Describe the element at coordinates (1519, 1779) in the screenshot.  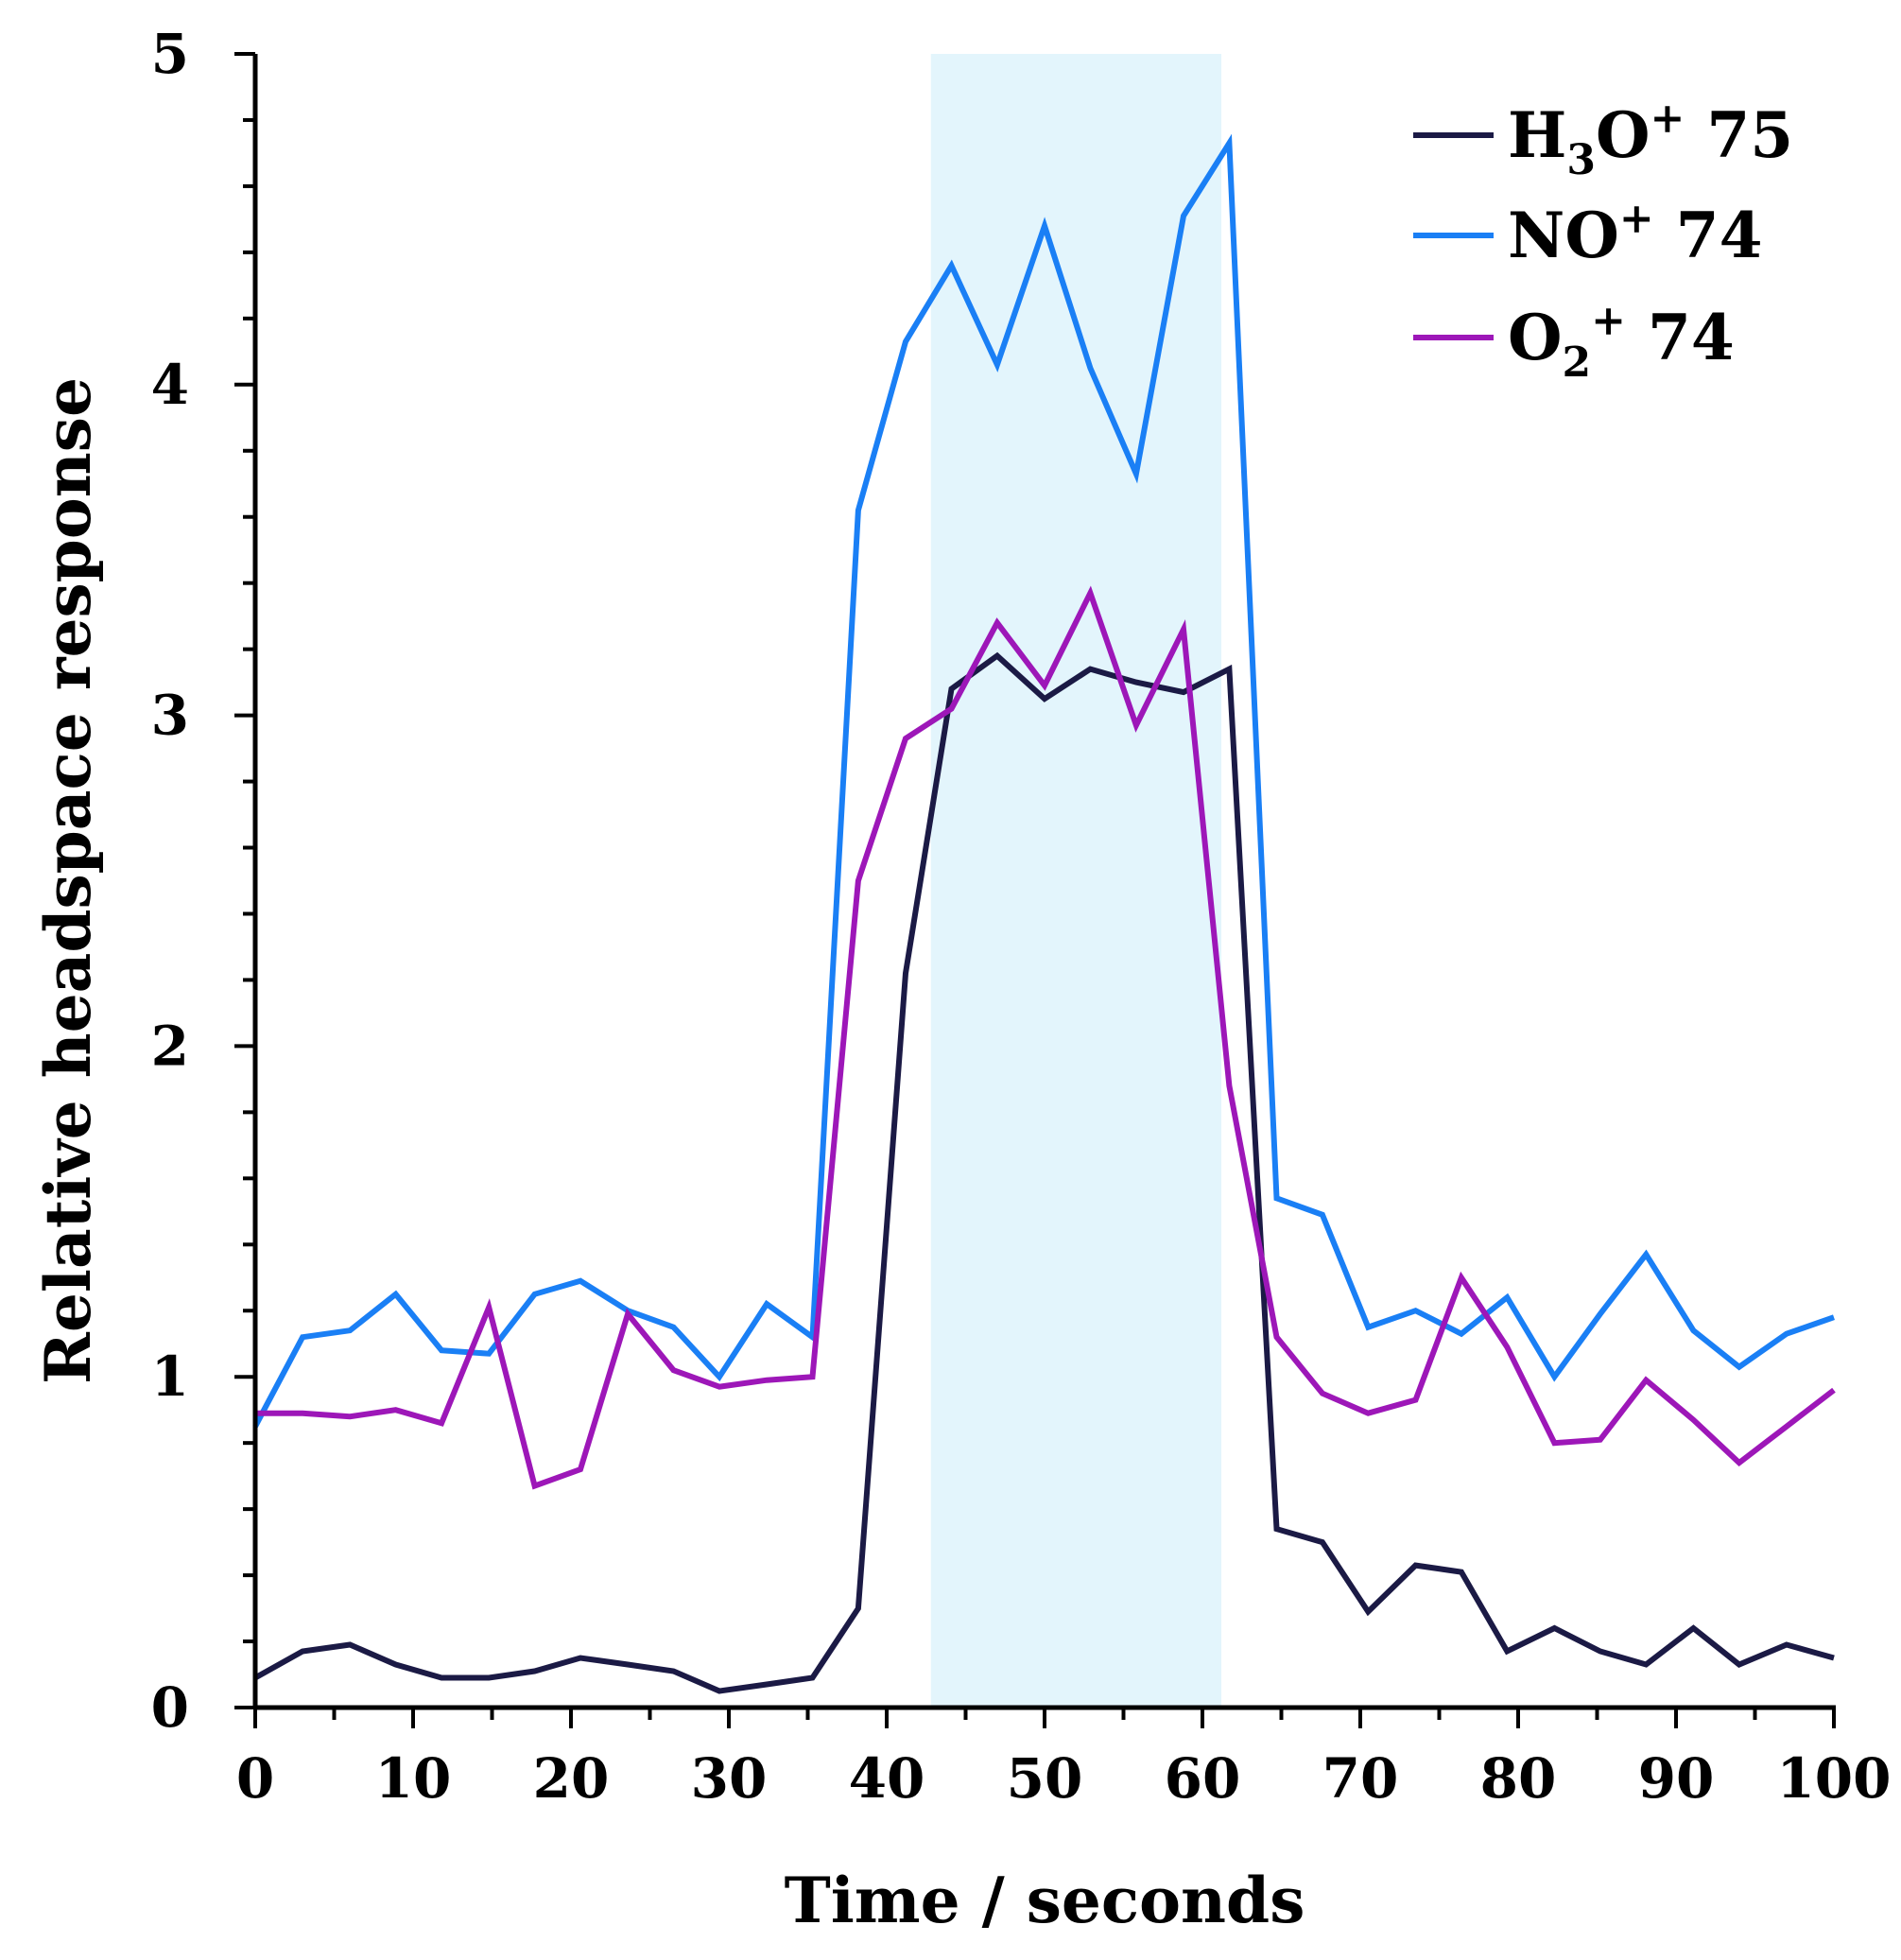
I see `x-tick-label: 80` at that location.